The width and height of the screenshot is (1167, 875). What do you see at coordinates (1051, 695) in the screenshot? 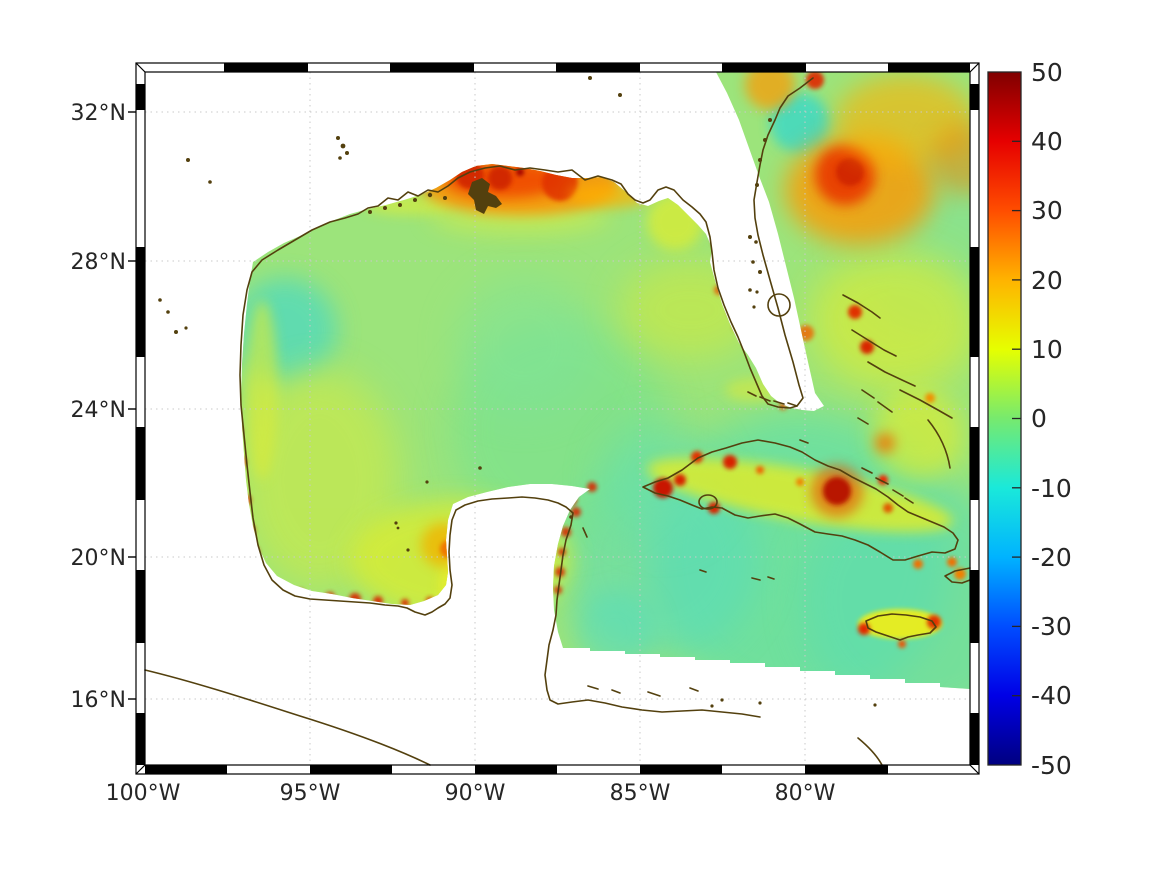
I see `colorbar-label: -40` at bounding box center [1051, 695].